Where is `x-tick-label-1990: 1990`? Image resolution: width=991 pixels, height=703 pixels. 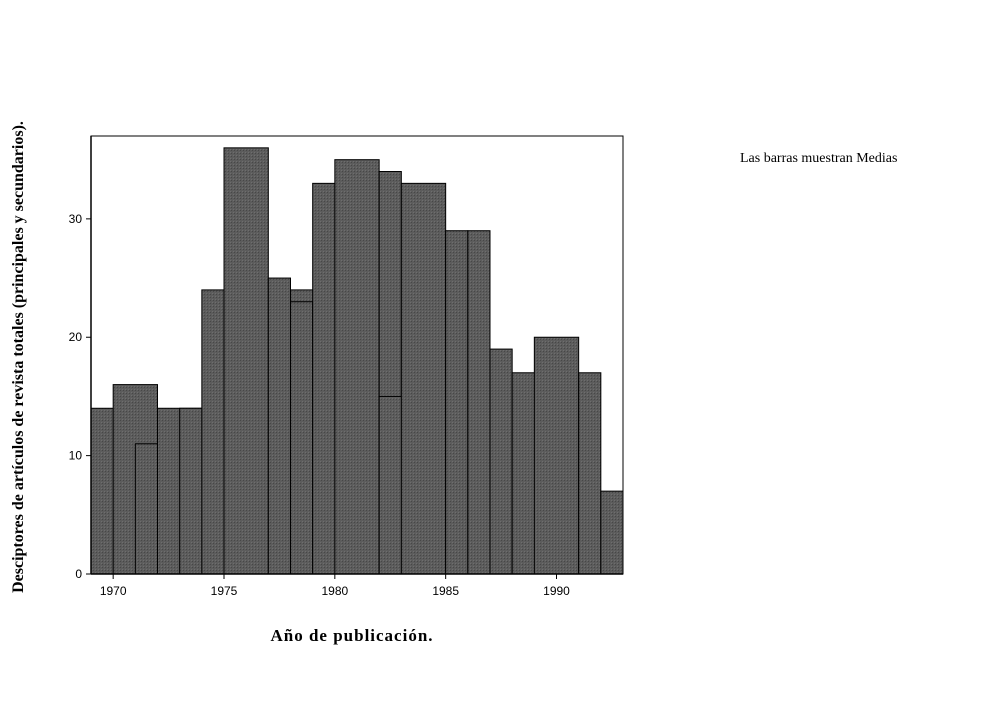 x-tick-label-1990: 1990 is located at coordinates (556, 591).